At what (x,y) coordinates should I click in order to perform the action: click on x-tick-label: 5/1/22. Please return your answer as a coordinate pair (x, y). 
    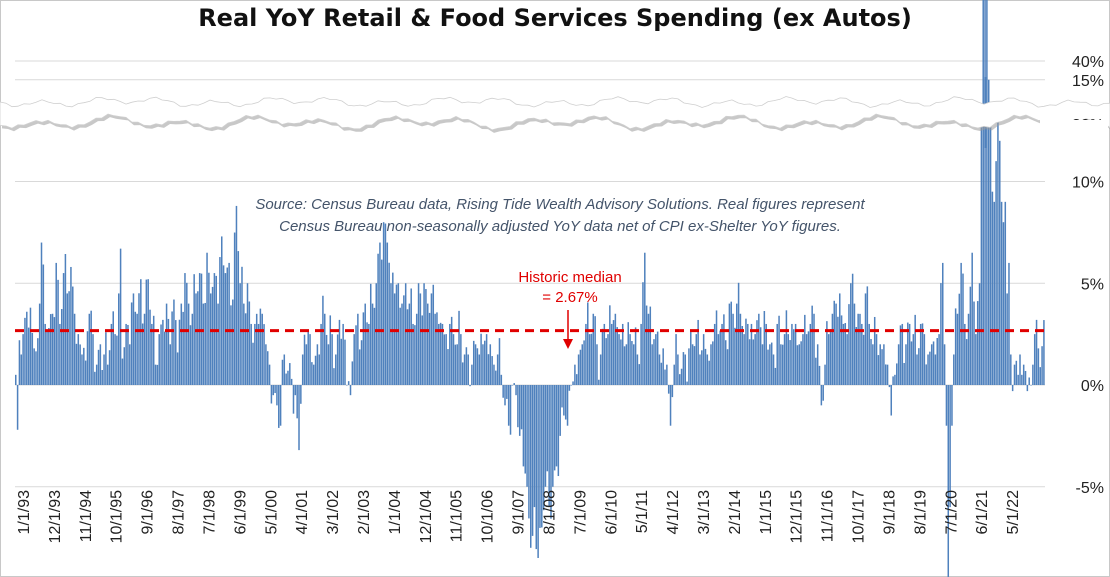
    Looking at the image, I should click on (1013, 512).